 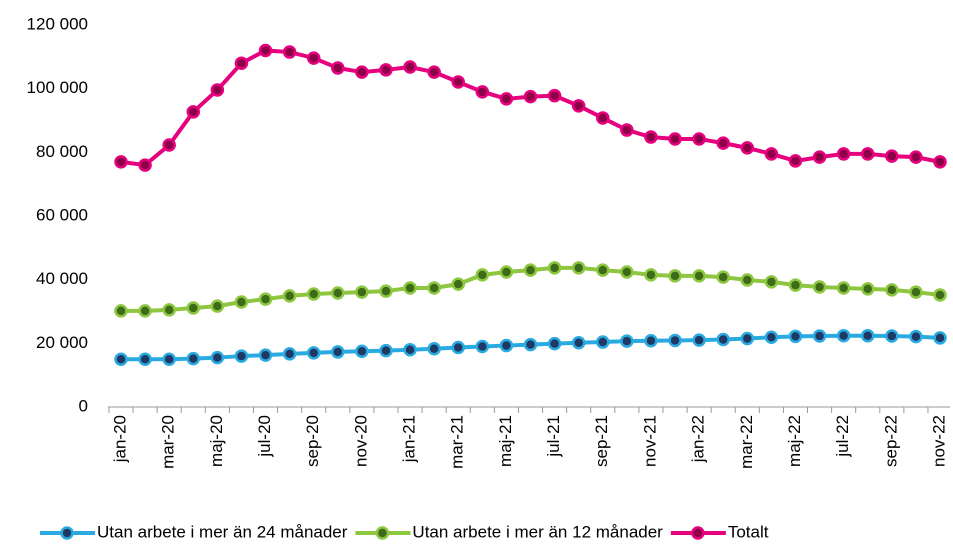 What do you see at coordinates (698, 439) in the screenshot?
I see `x-tick-label: jan-22` at bounding box center [698, 439].